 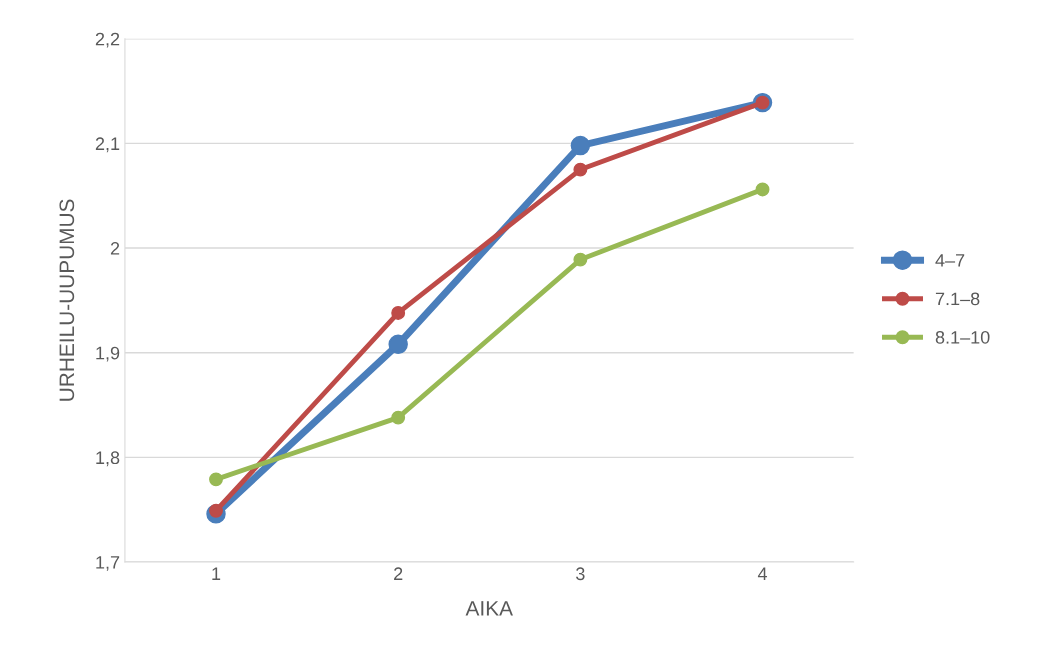 What do you see at coordinates (957, 299) in the screenshot?
I see `legend-label: 7.1–8` at bounding box center [957, 299].